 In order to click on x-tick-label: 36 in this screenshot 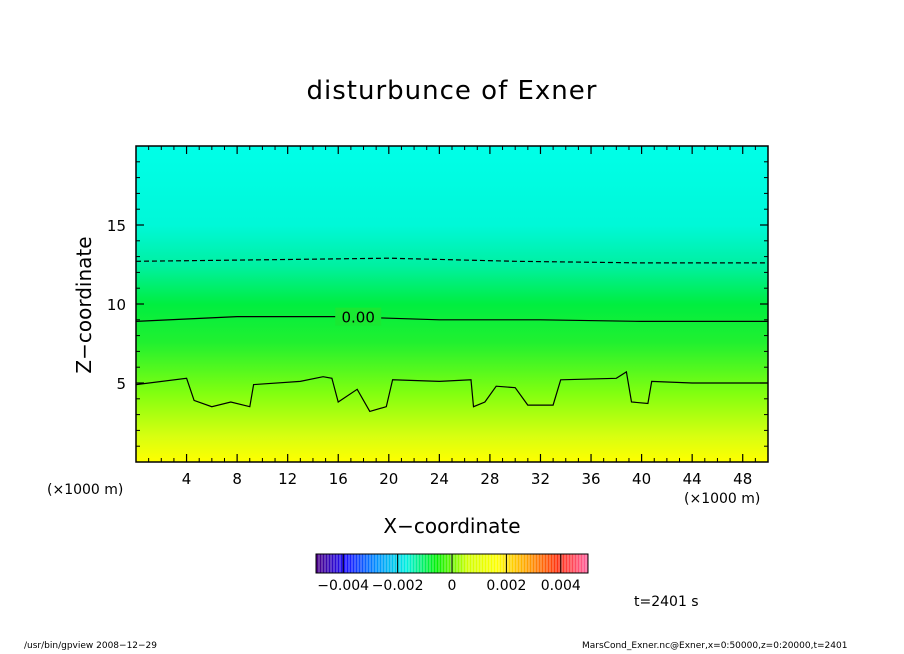, I will do `click(590, 479)`.